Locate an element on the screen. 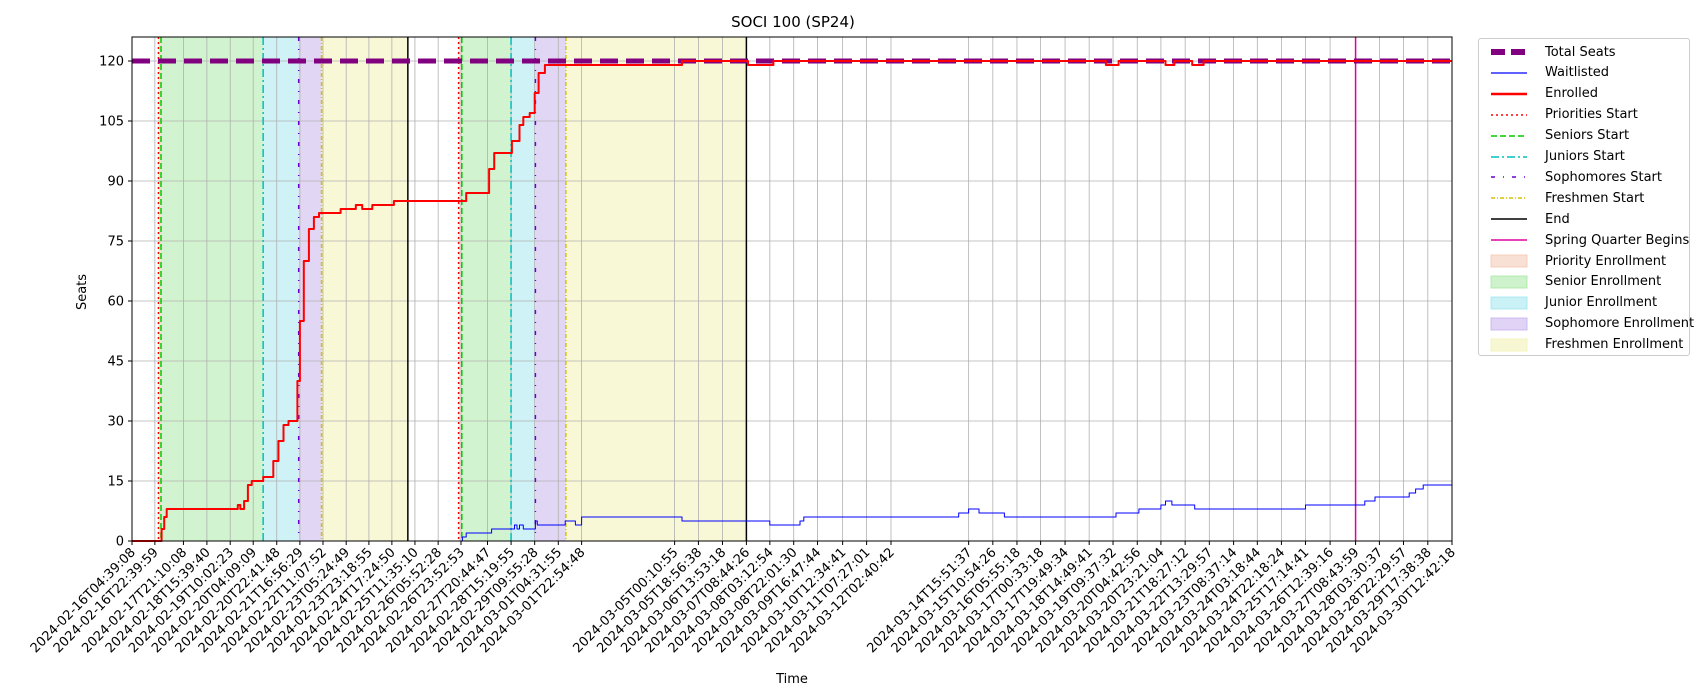  legend-item-sophomore-enrollment: Sophomore Enrollment is located at coordinates (1590, 324).